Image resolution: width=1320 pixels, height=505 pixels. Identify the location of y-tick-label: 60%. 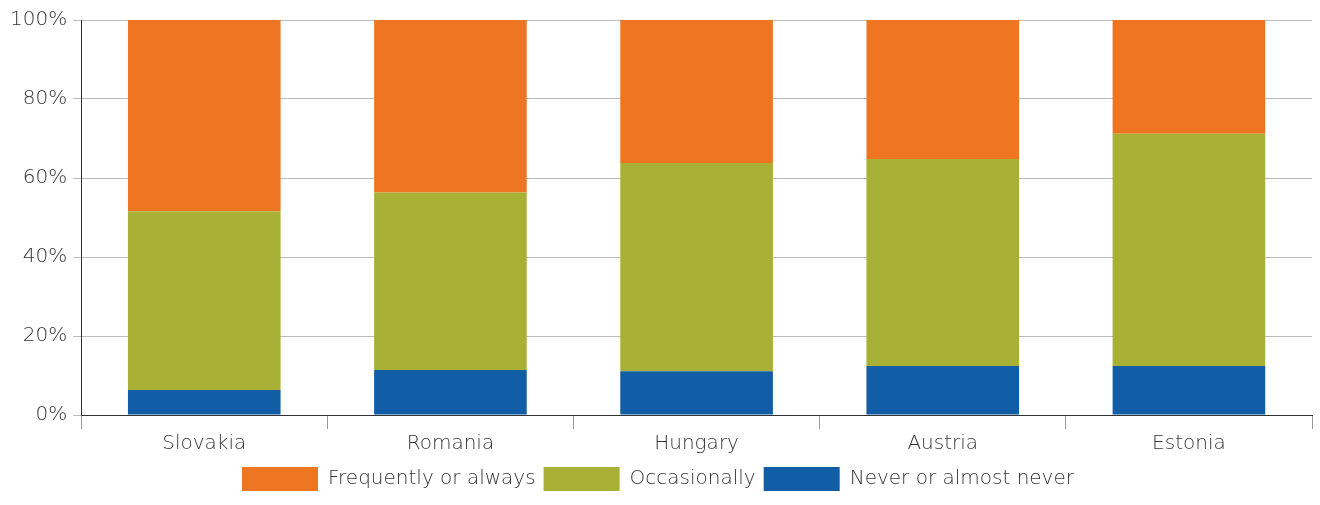
(45, 176).